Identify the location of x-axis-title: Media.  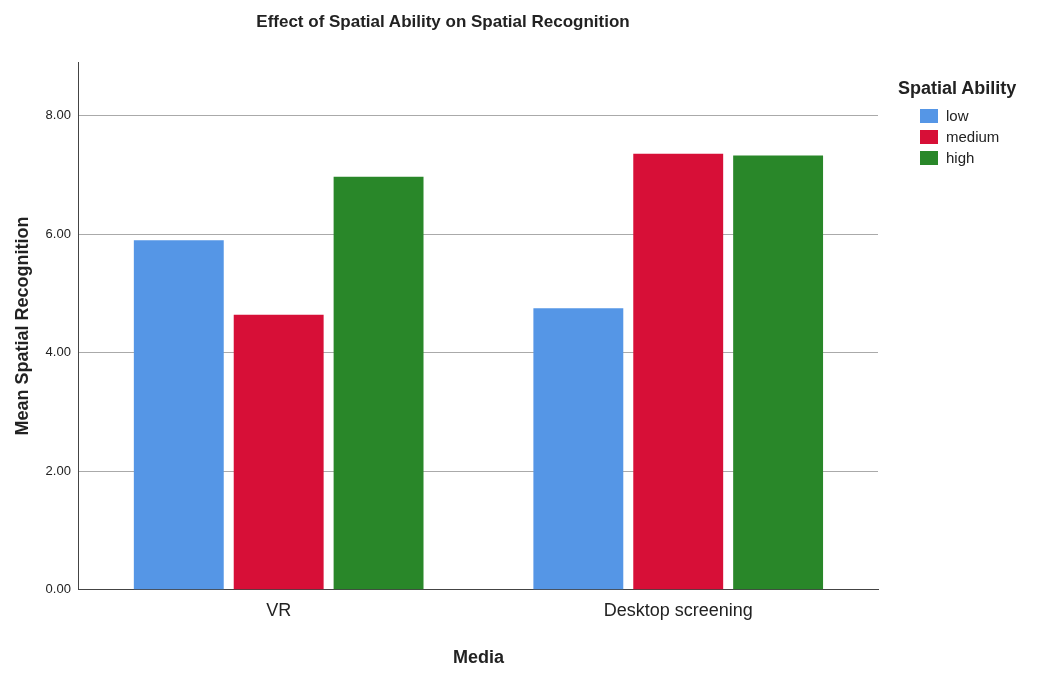
(478, 657).